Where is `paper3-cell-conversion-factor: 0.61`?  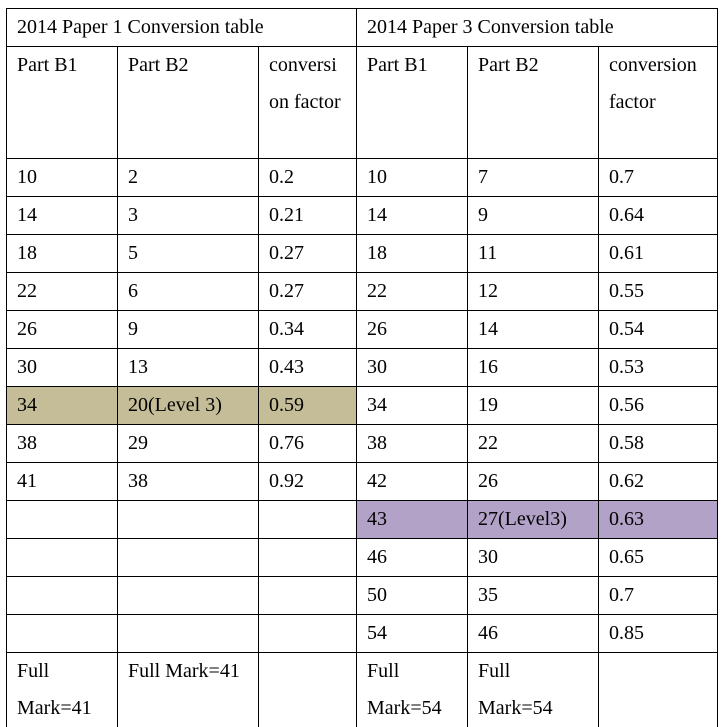 paper3-cell-conversion-factor: 0.61 is located at coordinates (658, 253).